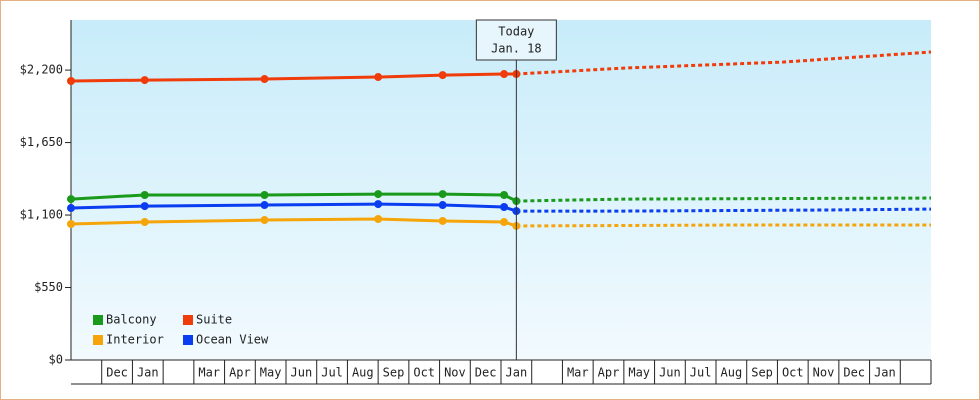 The image size is (980, 400). I want to click on legend-label: Ocean View, so click(232, 340).